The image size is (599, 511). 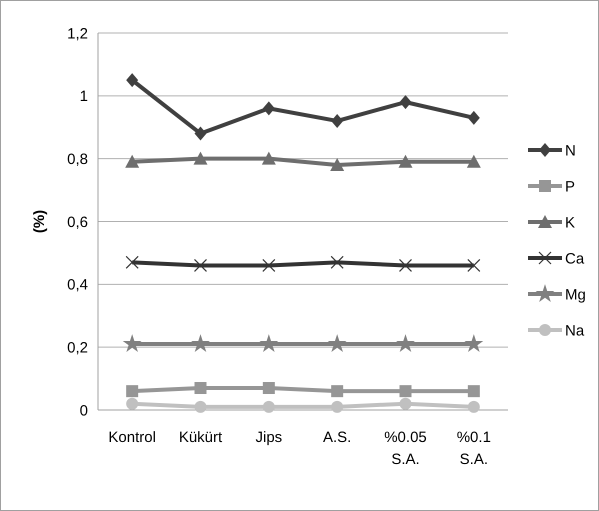 I want to click on x-tick-label: A.S., so click(x=337, y=437).